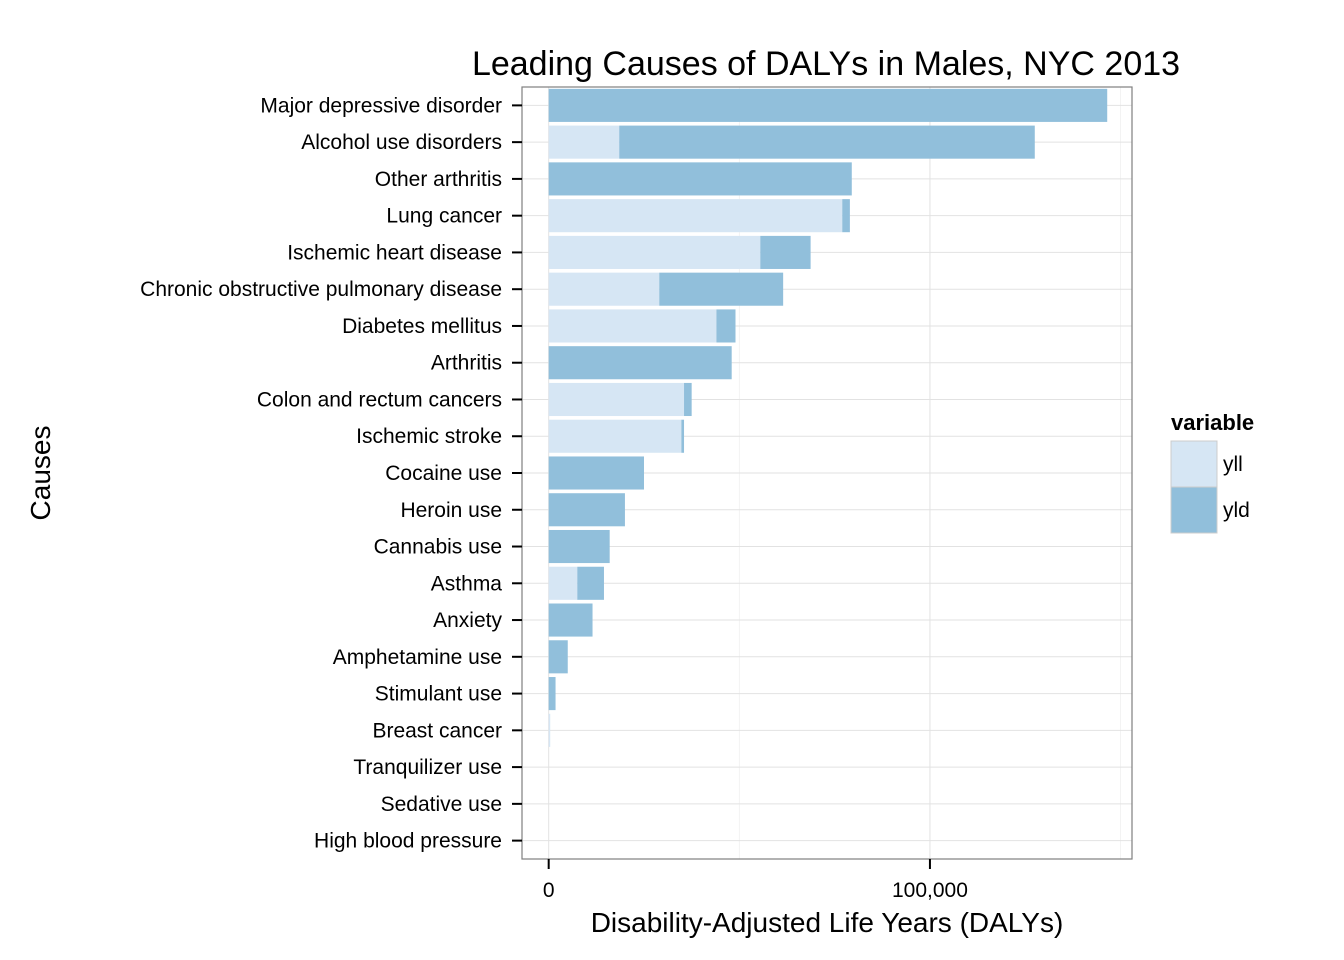 The height and width of the screenshot is (960, 1344). I want to click on y-tick-label: Asthma, so click(467, 583).